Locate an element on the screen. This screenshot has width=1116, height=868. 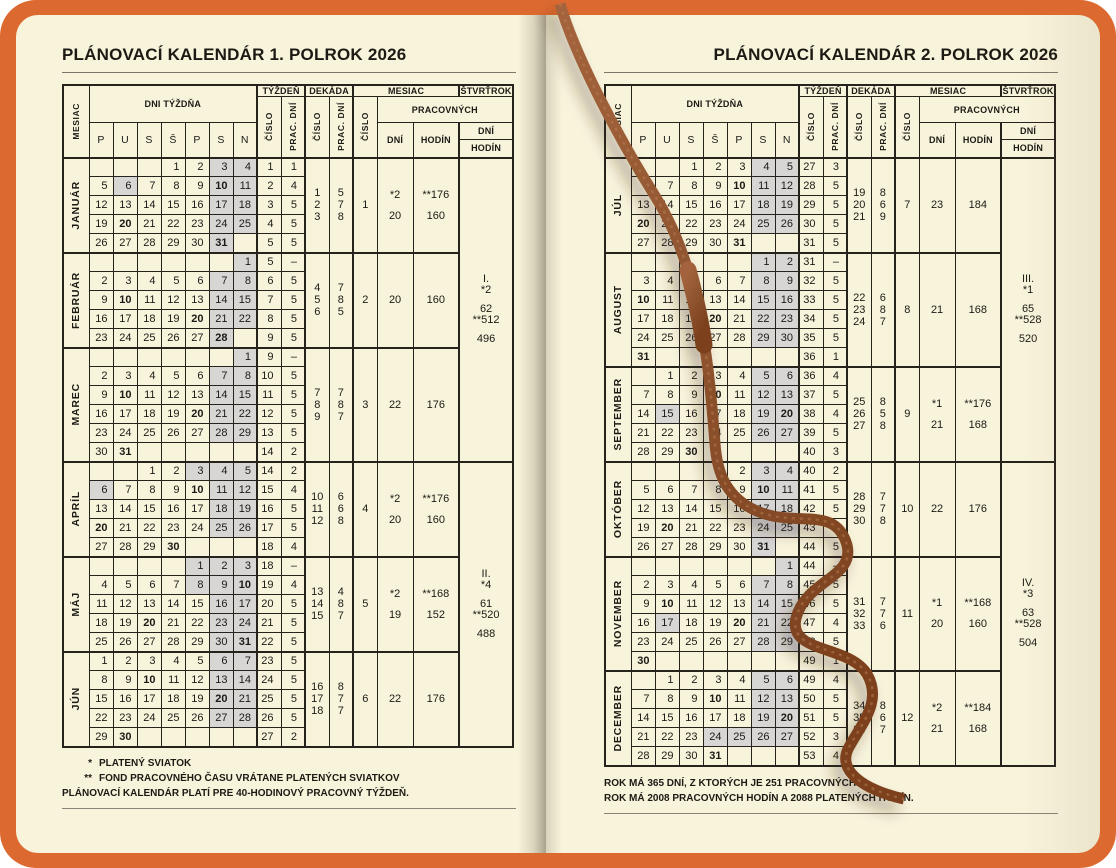
week-row: 27 28 29 30 18 4 is located at coordinates (288, 547).